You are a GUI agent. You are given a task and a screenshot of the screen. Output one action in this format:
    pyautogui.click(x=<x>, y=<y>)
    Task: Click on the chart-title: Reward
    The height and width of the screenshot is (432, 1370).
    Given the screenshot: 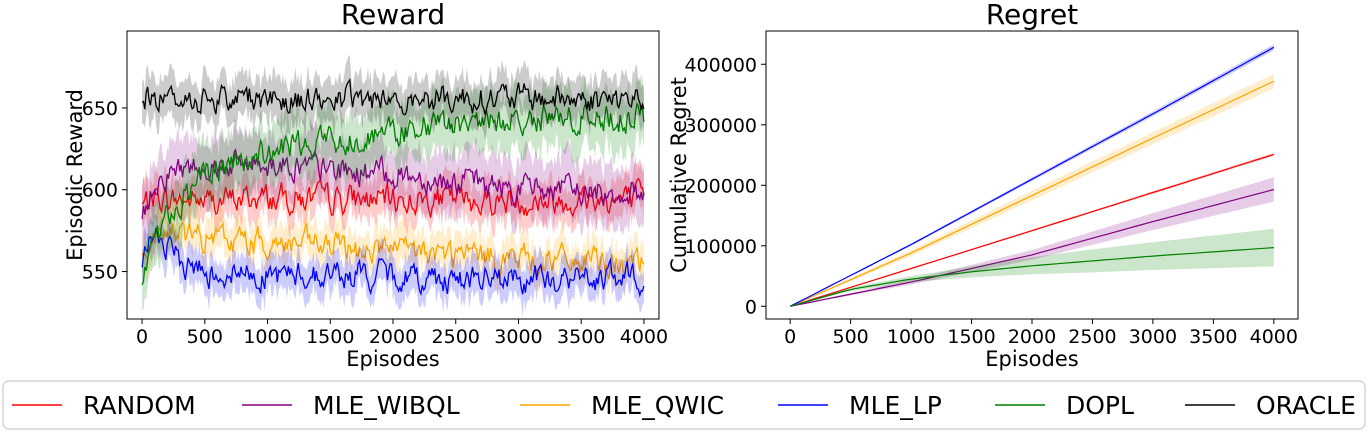 What is the action you would take?
    pyautogui.click(x=393, y=15)
    